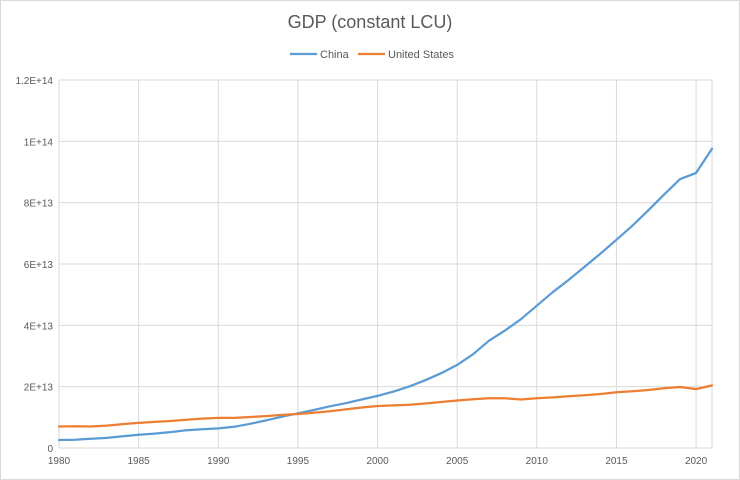 The image size is (740, 480). I want to click on legend: China United States, so click(372, 55).